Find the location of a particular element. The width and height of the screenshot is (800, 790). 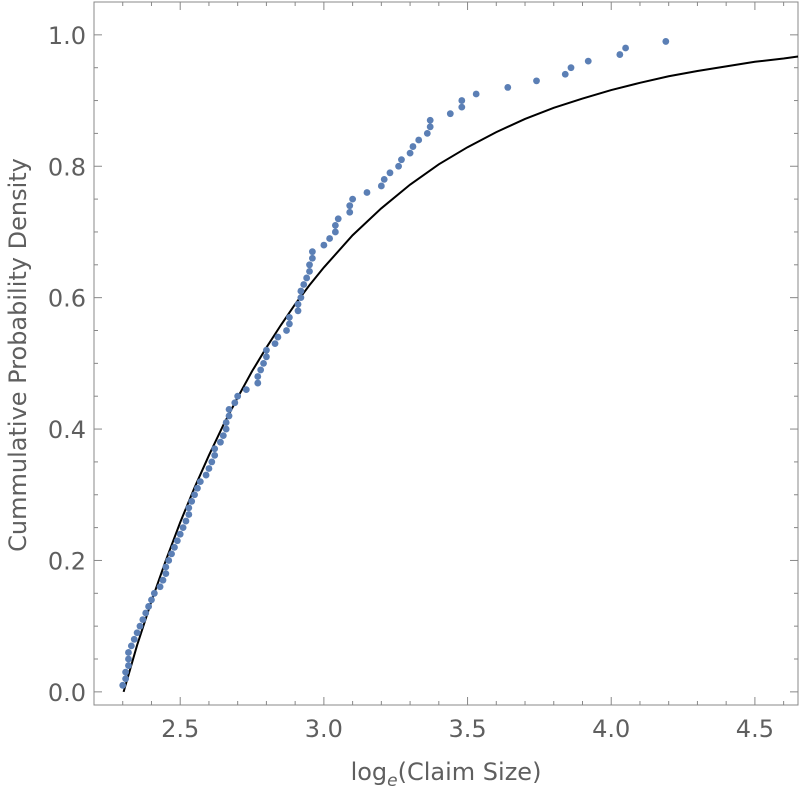

y-tick-label: 0.4 is located at coordinates (67, 430).